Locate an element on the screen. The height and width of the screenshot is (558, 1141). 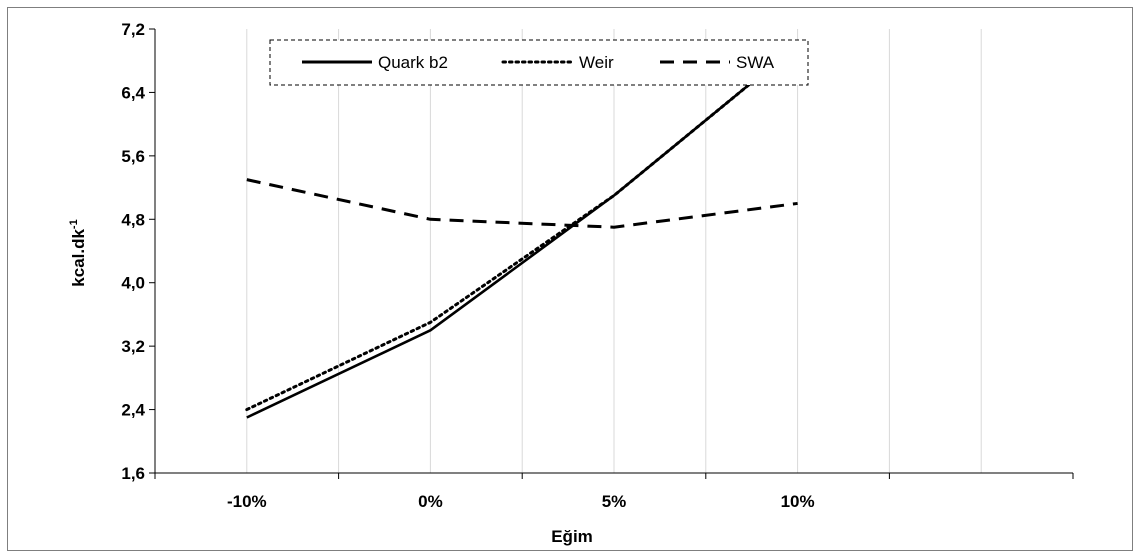
y-tick-label: 1,6 is located at coordinates (133, 473).